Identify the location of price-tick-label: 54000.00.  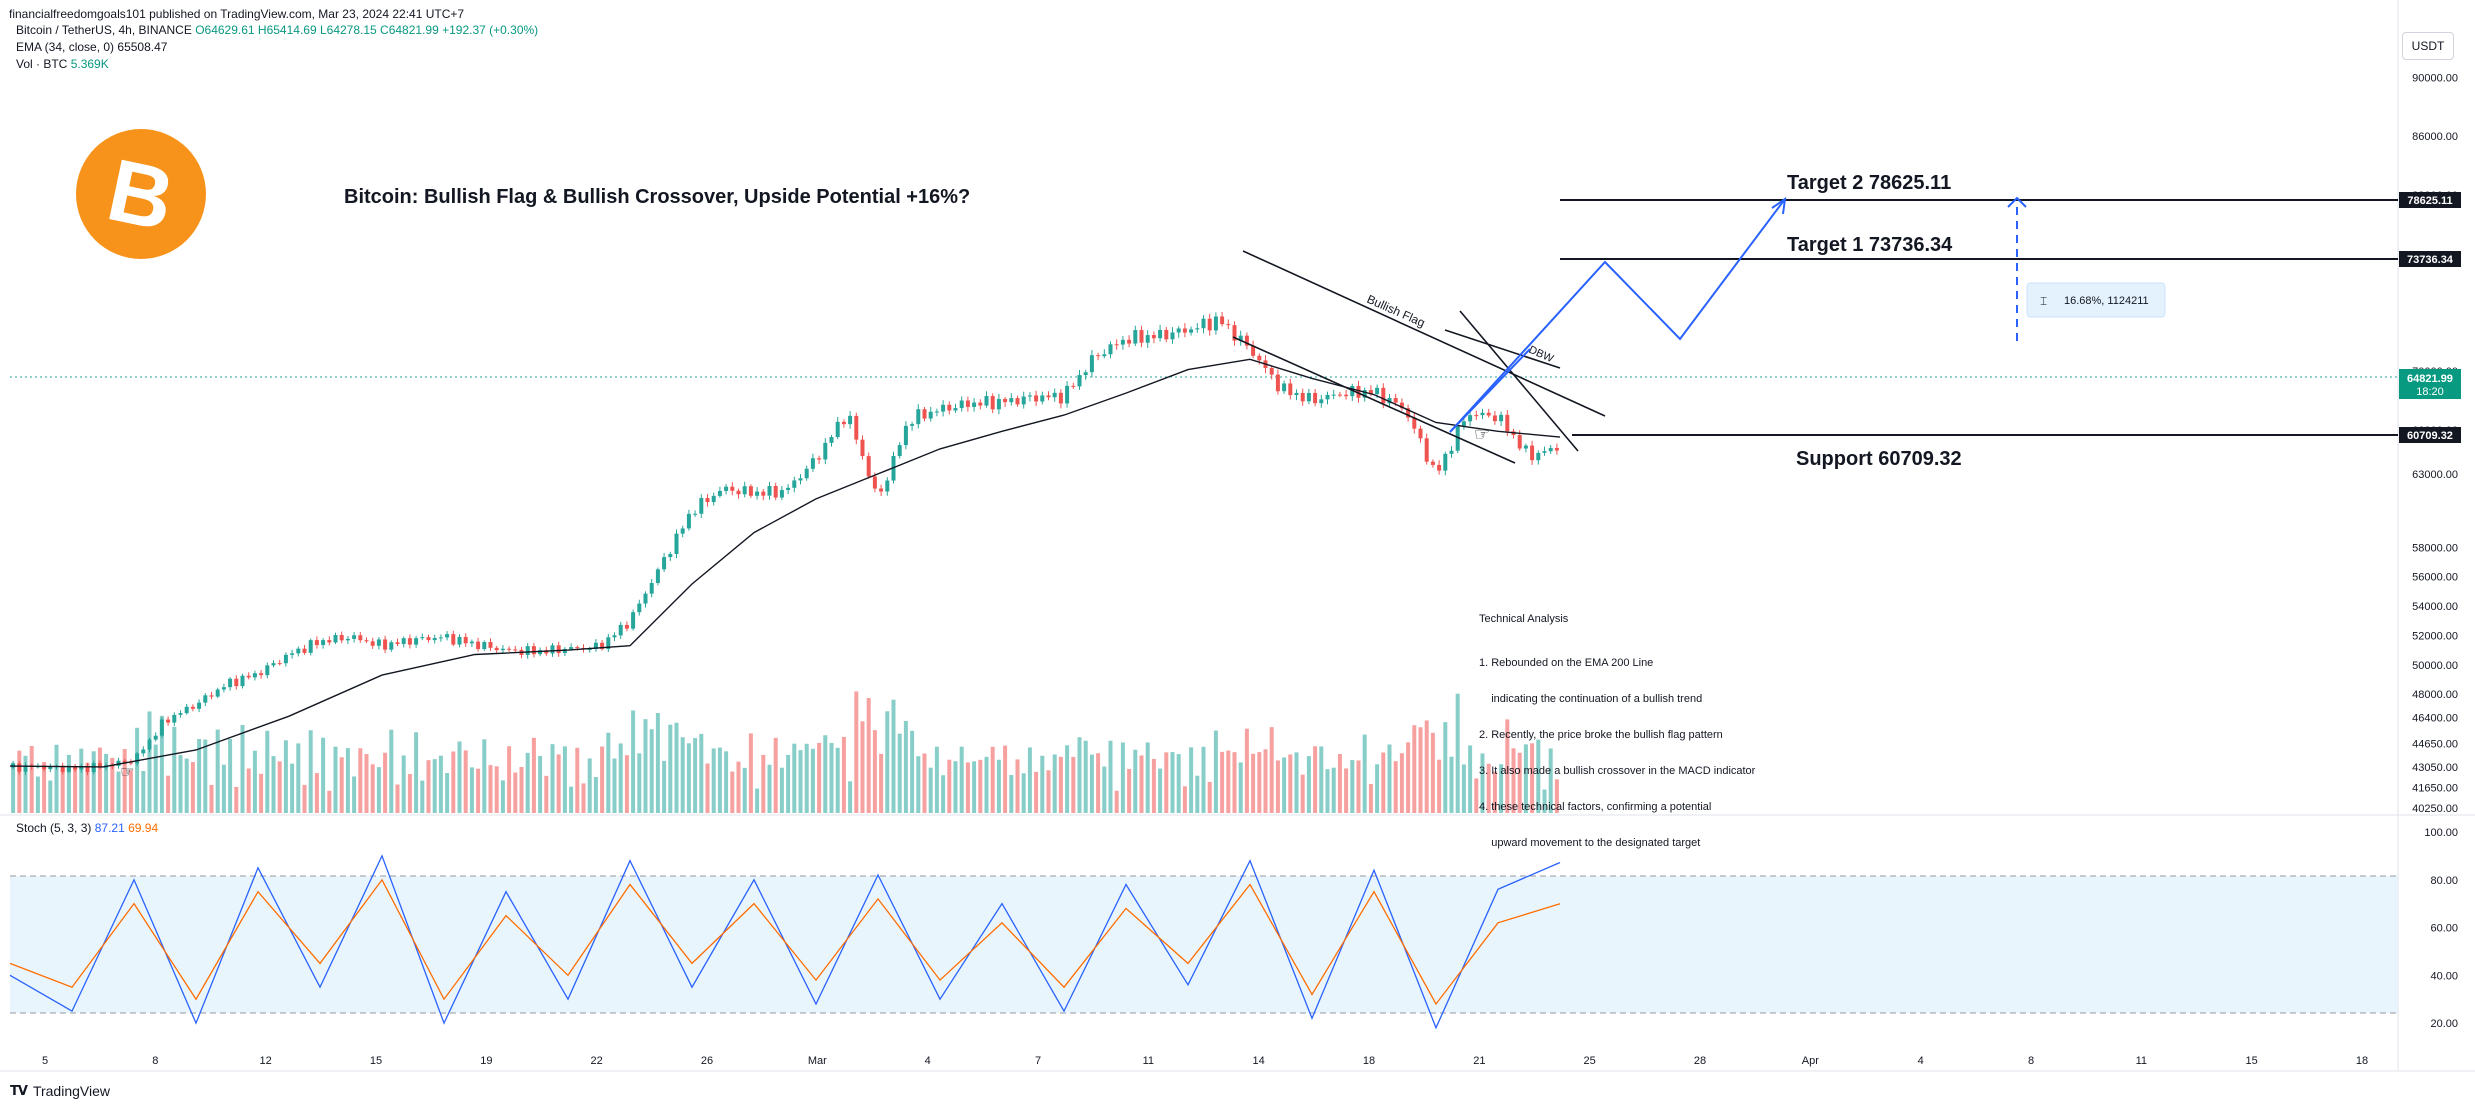
(2435, 607).